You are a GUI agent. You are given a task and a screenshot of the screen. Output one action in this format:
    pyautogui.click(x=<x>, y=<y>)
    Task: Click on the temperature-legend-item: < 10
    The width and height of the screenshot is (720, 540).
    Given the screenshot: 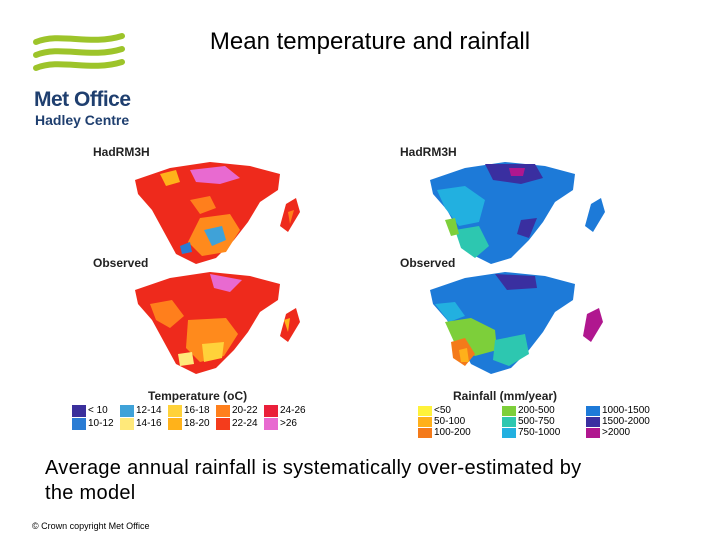 What is the action you would take?
    pyautogui.click(x=95, y=411)
    